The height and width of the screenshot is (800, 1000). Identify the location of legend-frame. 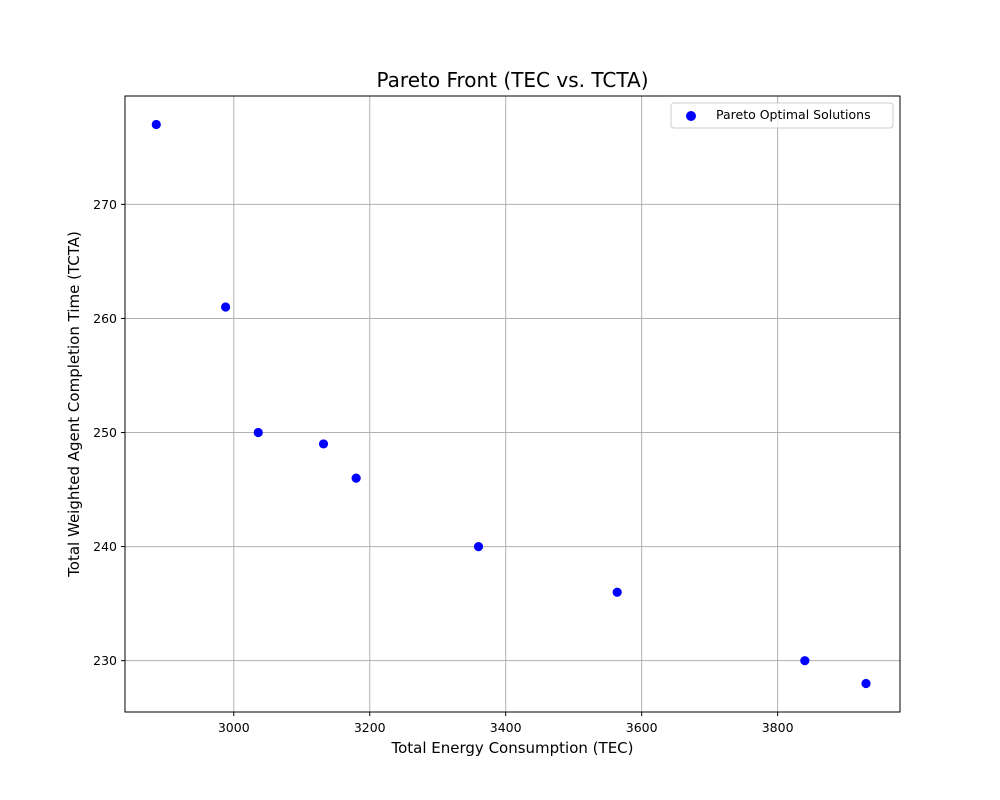
(782, 115).